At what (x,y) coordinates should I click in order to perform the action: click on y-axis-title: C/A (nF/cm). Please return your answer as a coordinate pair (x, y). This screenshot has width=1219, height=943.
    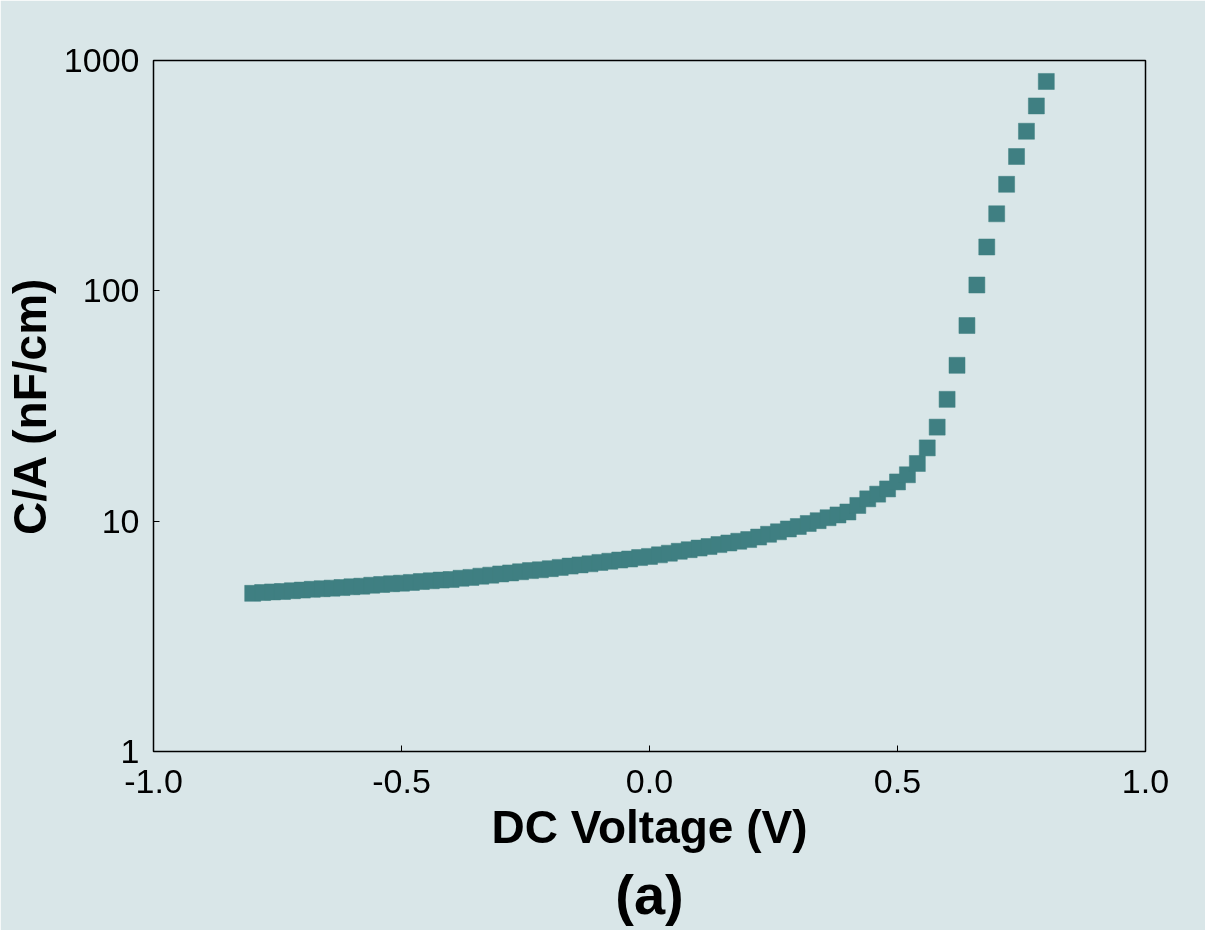
    Looking at the image, I should click on (29, 407).